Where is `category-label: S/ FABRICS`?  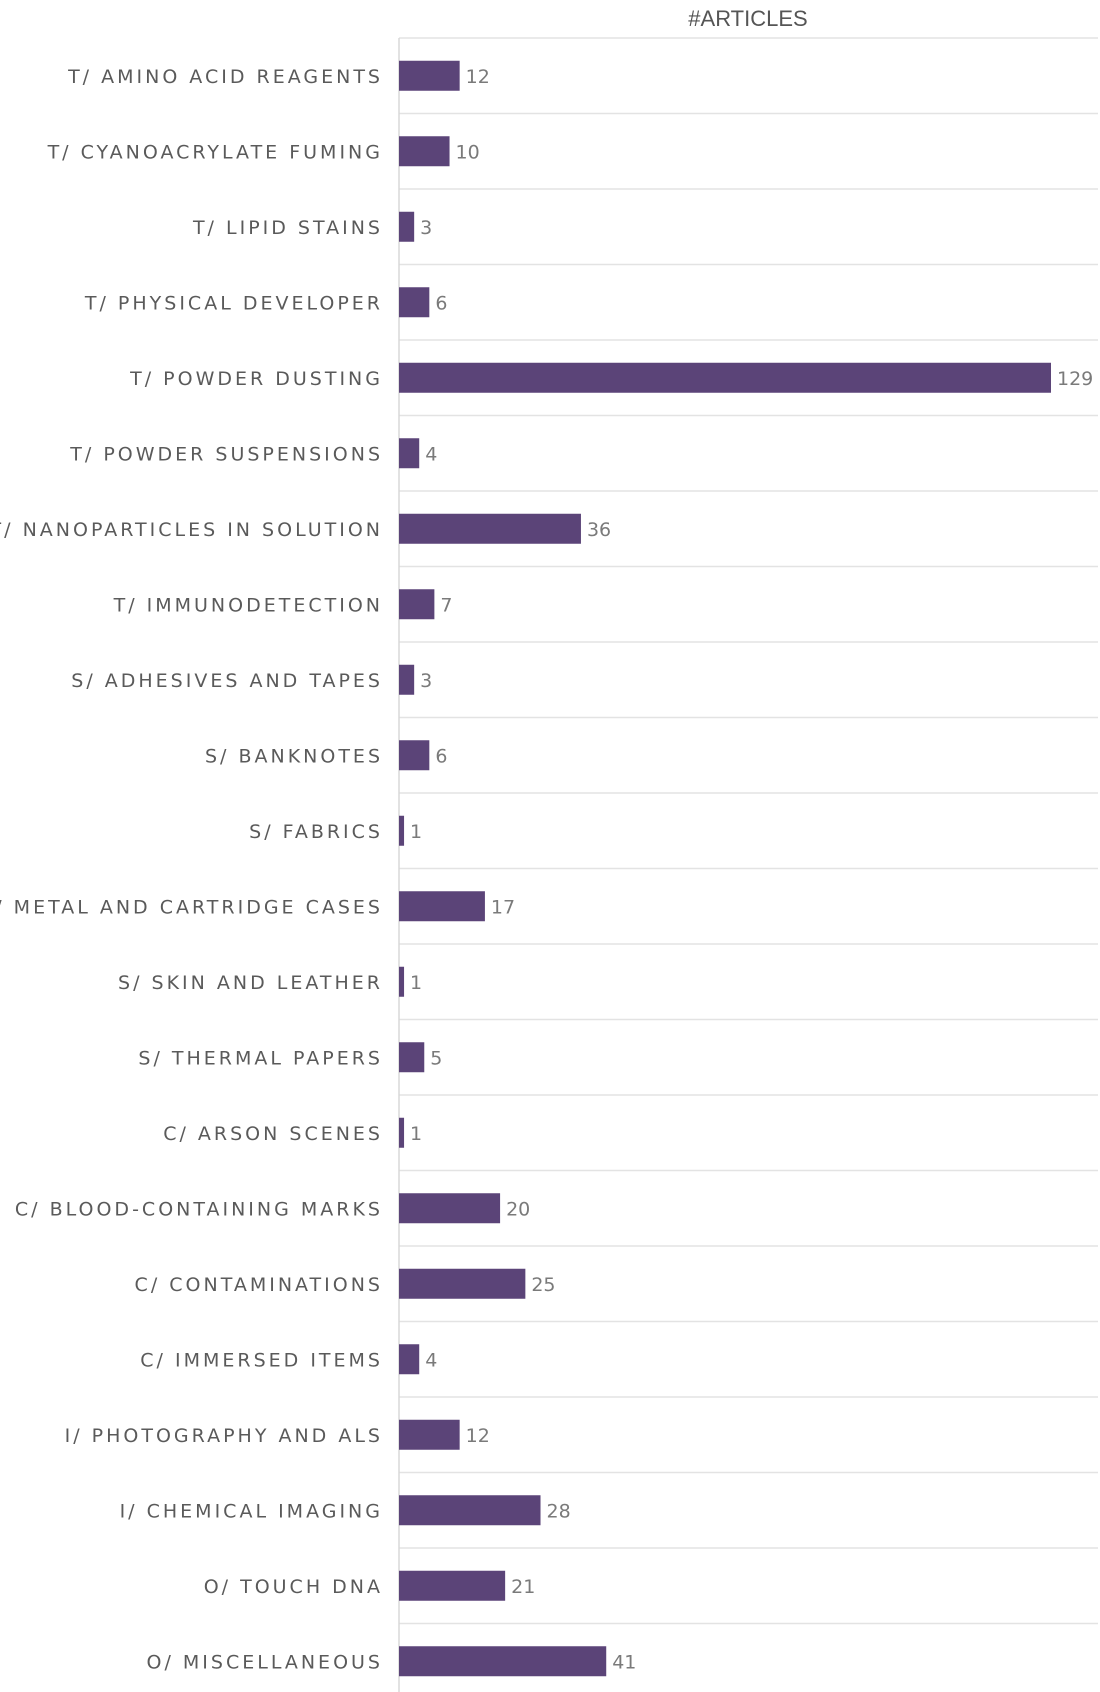
category-label: S/ FABRICS is located at coordinates (316, 832).